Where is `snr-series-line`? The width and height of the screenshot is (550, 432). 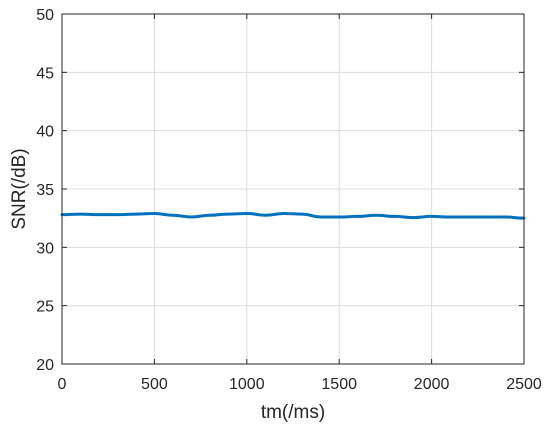 snr-series-line is located at coordinates (293, 216).